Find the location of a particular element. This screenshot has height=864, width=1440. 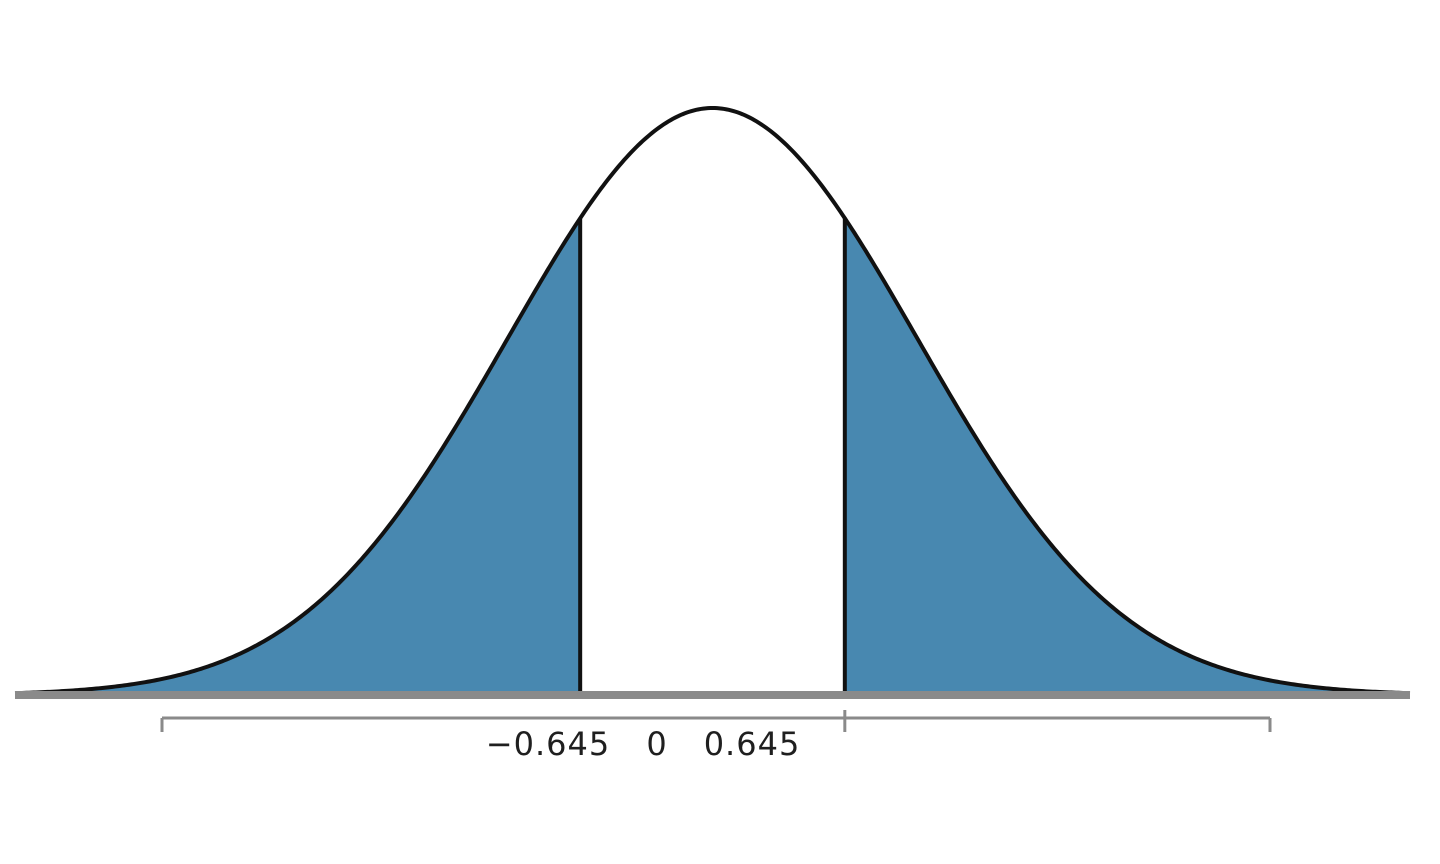

tick-label-neg: −0.645 is located at coordinates (548, 744).